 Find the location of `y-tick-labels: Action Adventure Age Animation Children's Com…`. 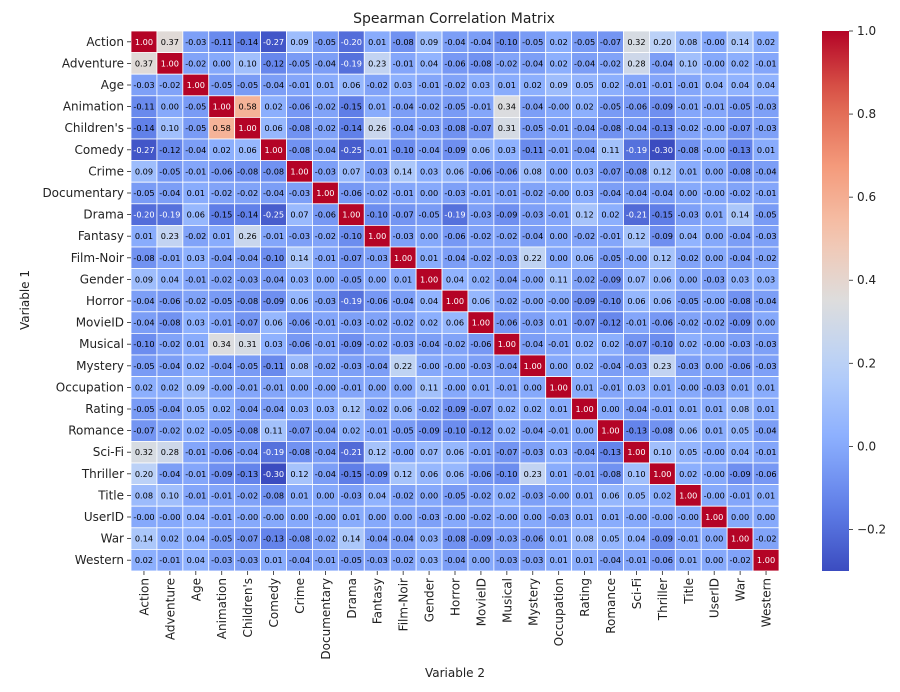

y-tick-labels: Action Adventure Age Animation Children's Com… is located at coordinates (86, 301).